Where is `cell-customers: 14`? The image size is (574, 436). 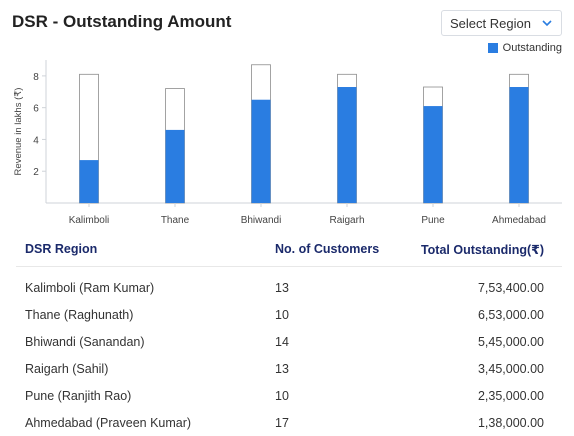
cell-customers: 14 is located at coordinates (282, 341).